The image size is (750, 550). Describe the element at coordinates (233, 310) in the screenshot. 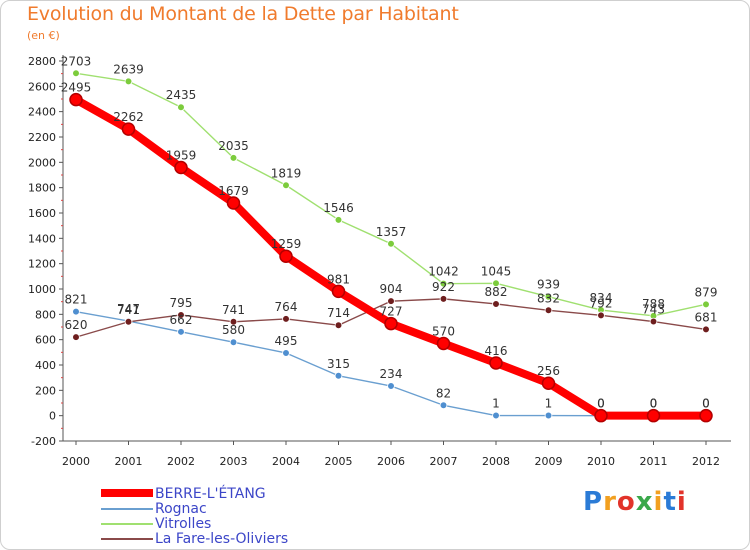

I see `data-label: 741` at that location.